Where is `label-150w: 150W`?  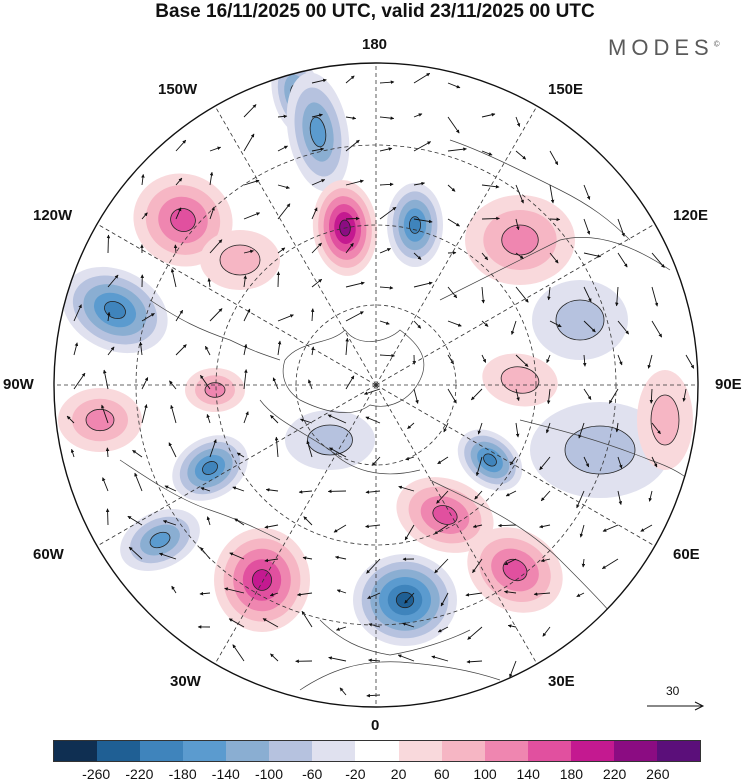
label-150w: 150W is located at coordinates (178, 89).